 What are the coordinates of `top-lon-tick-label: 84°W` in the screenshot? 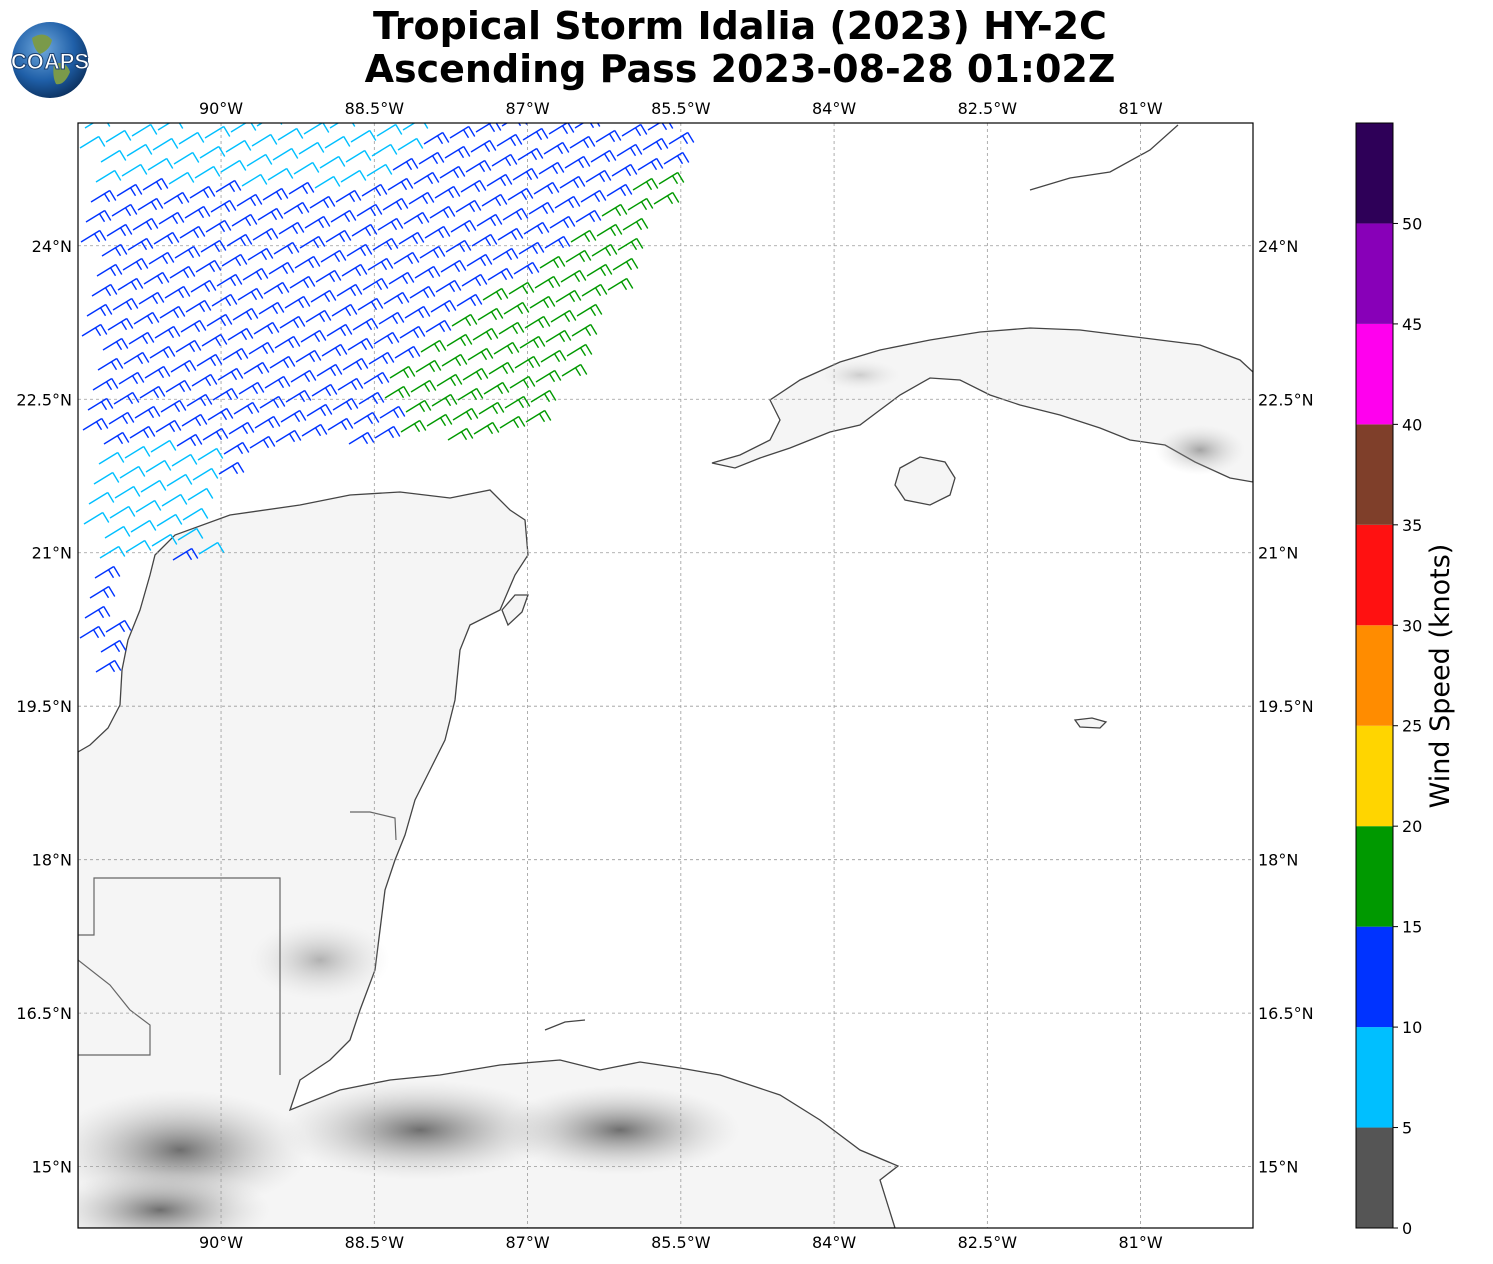 It's located at (834, 108).